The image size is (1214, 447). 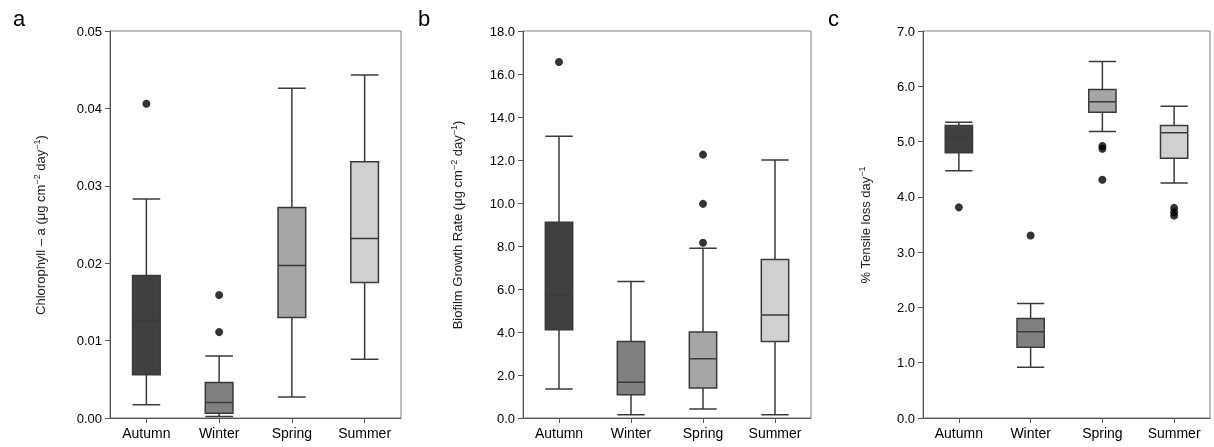 What do you see at coordinates (833, 18) in the screenshot?
I see `chart-title: c` at bounding box center [833, 18].